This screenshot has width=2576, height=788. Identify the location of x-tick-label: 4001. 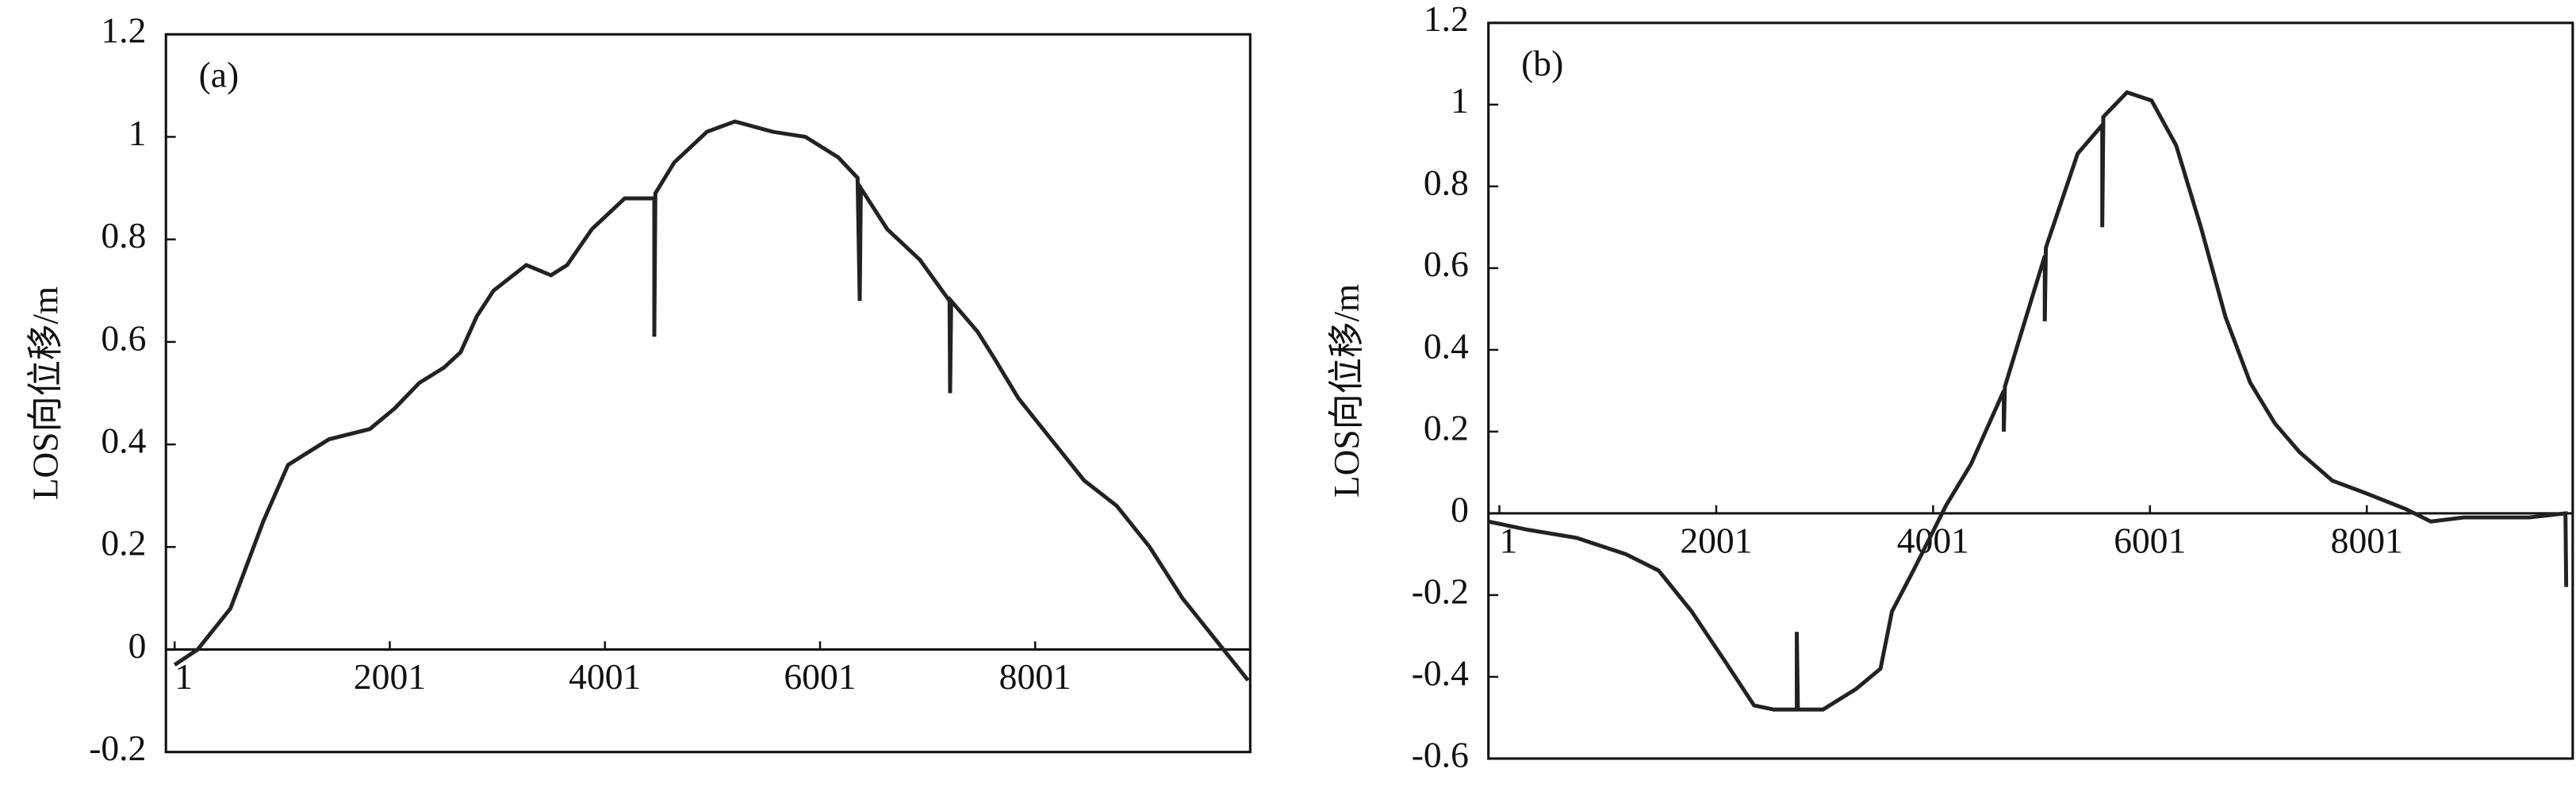
(605, 677).